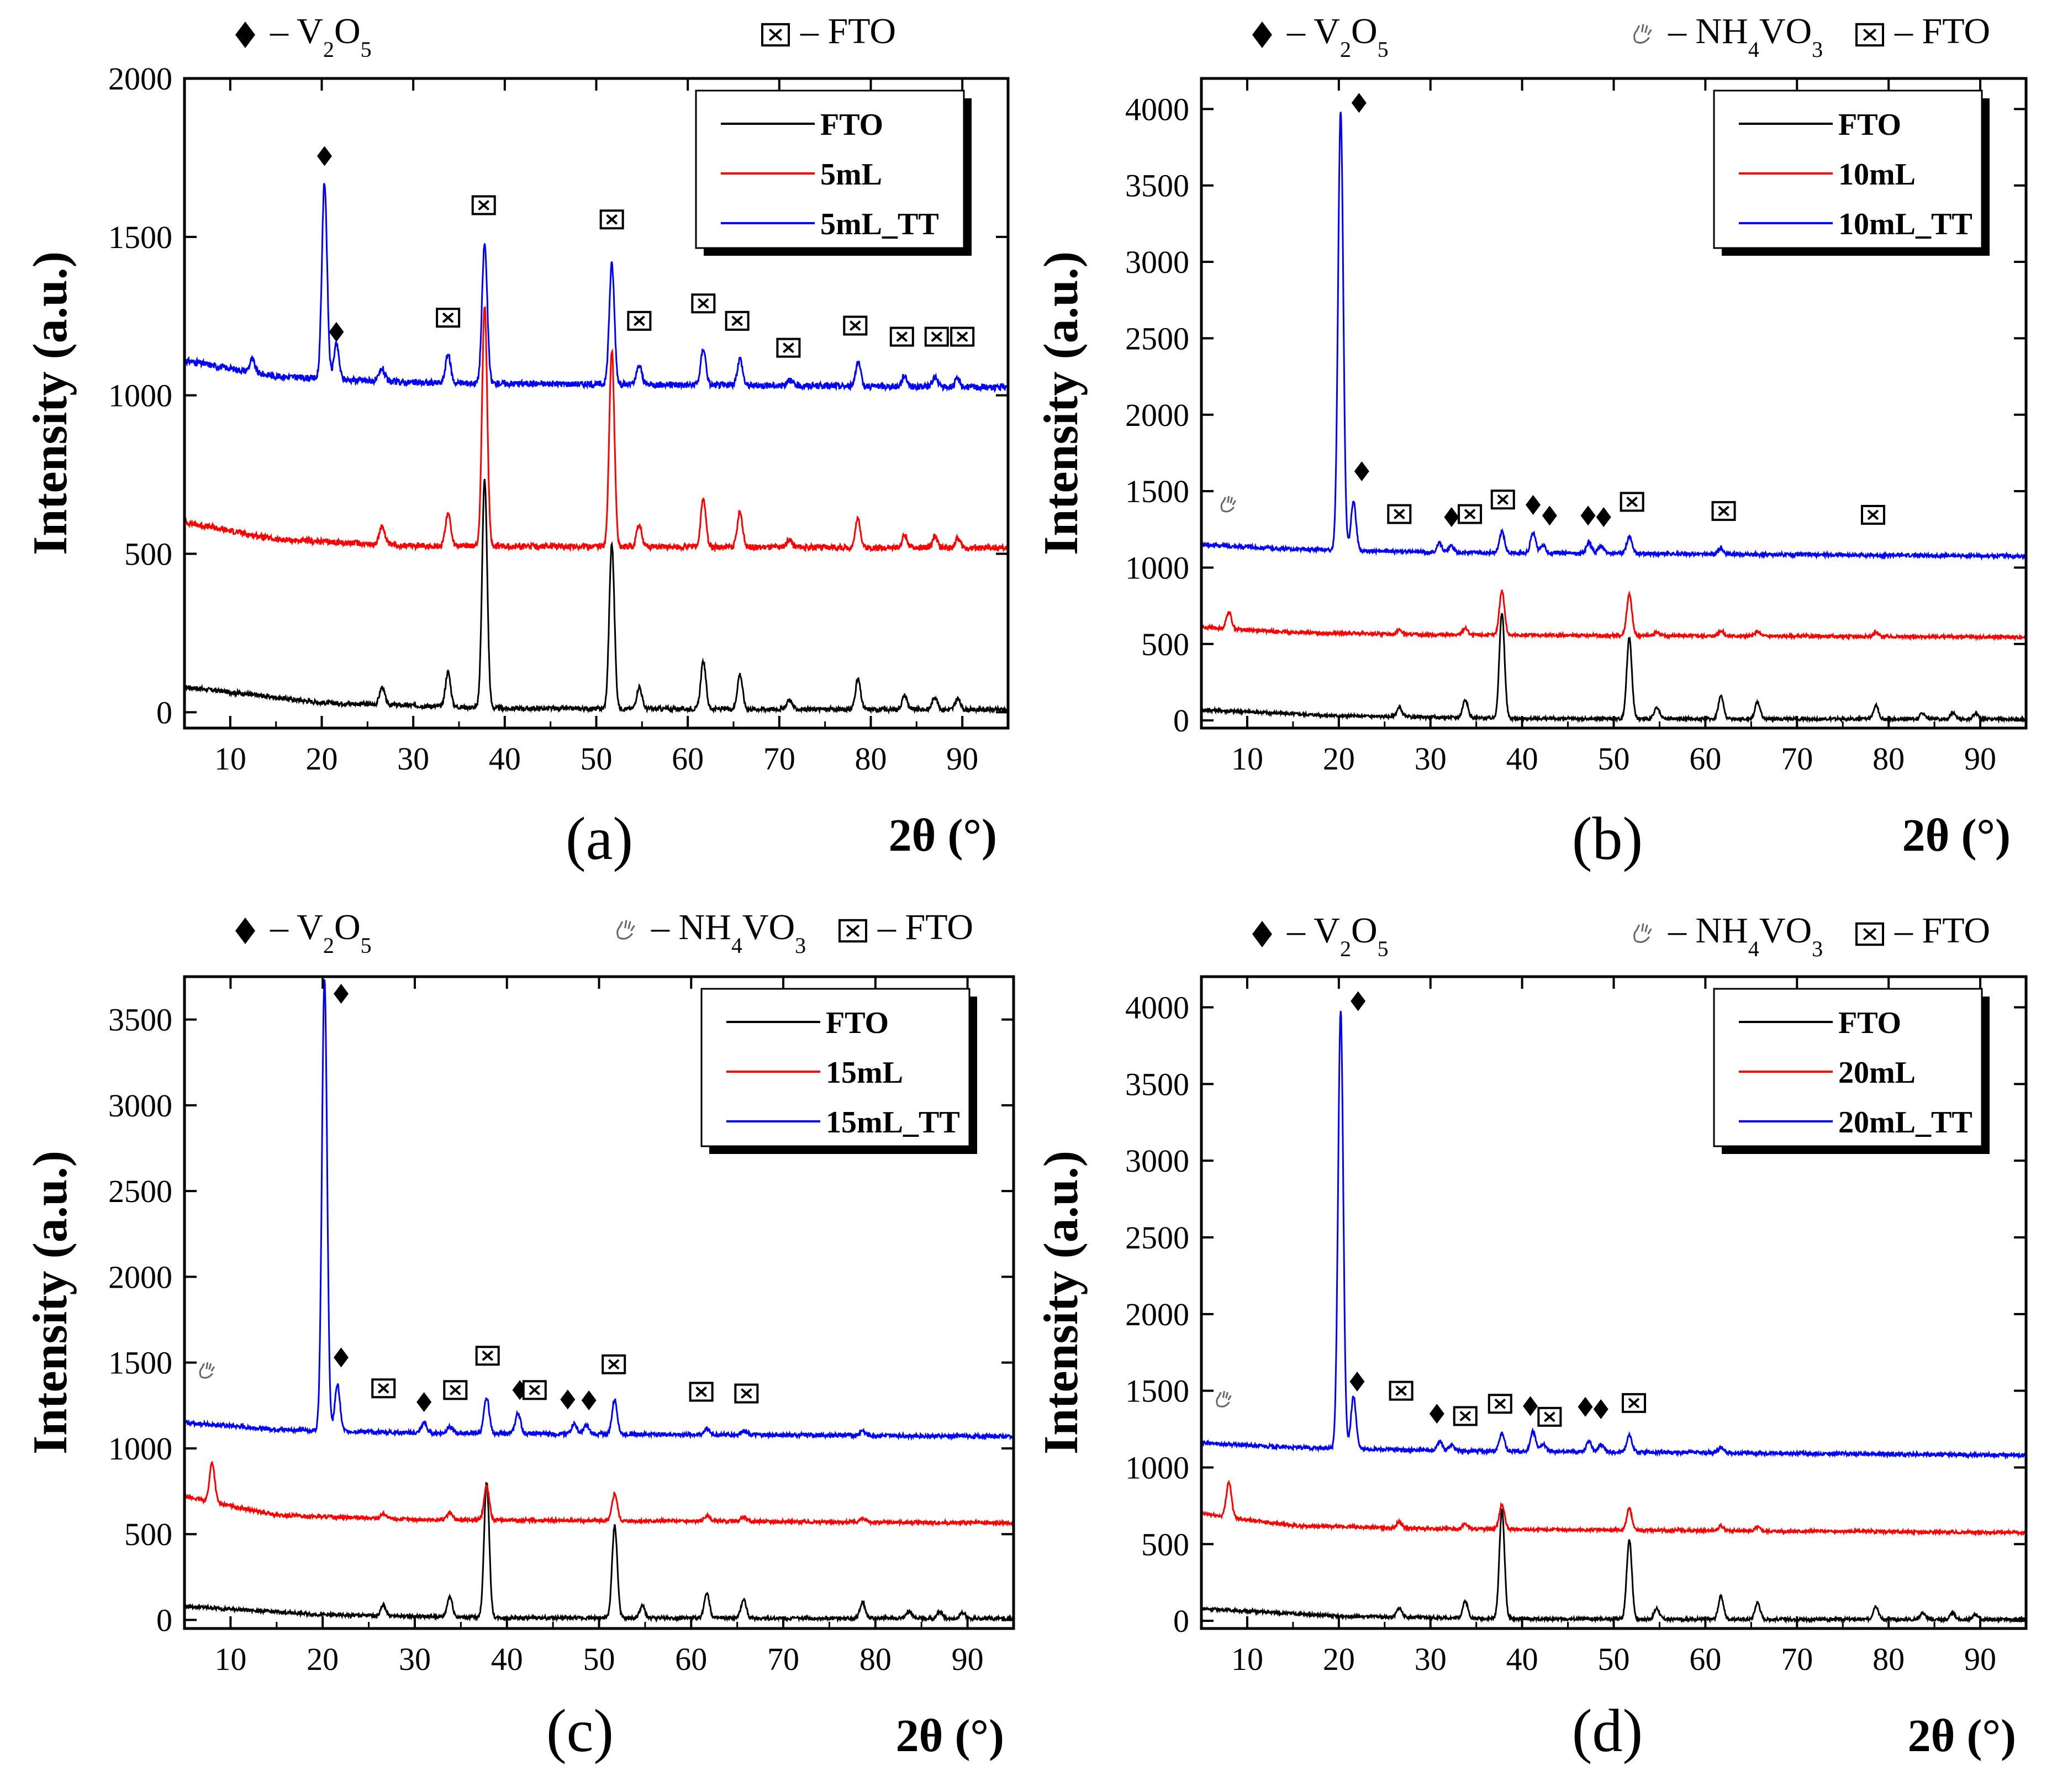 This screenshot has width=2057, height=1792. Describe the element at coordinates (1607, 1730) in the screenshot. I see `panel-label: (d)` at that location.